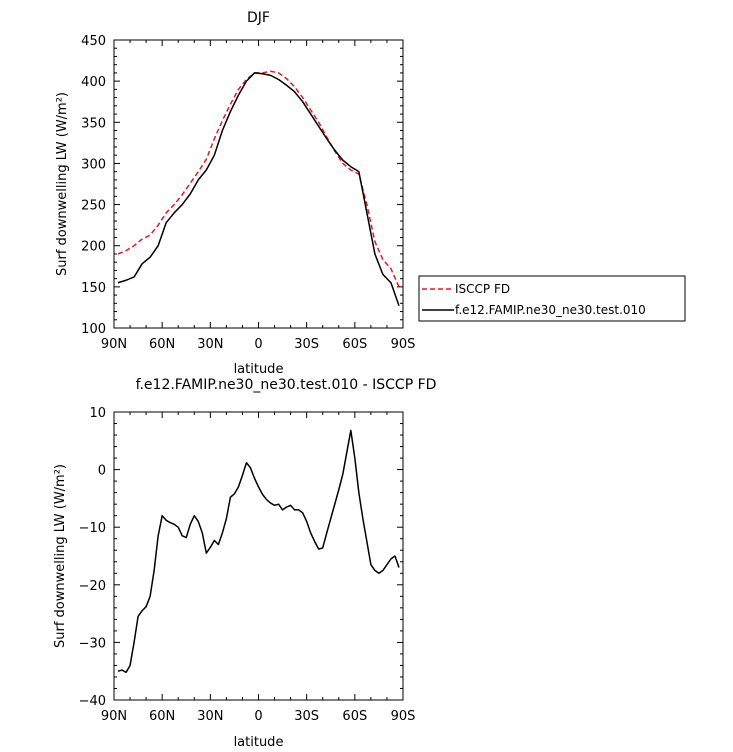 The image size is (733, 752). What do you see at coordinates (550, 310) in the screenshot?
I see `legend-label-model: f.e12.FAMIP.ne30_ne30.test.010` at bounding box center [550, 310].